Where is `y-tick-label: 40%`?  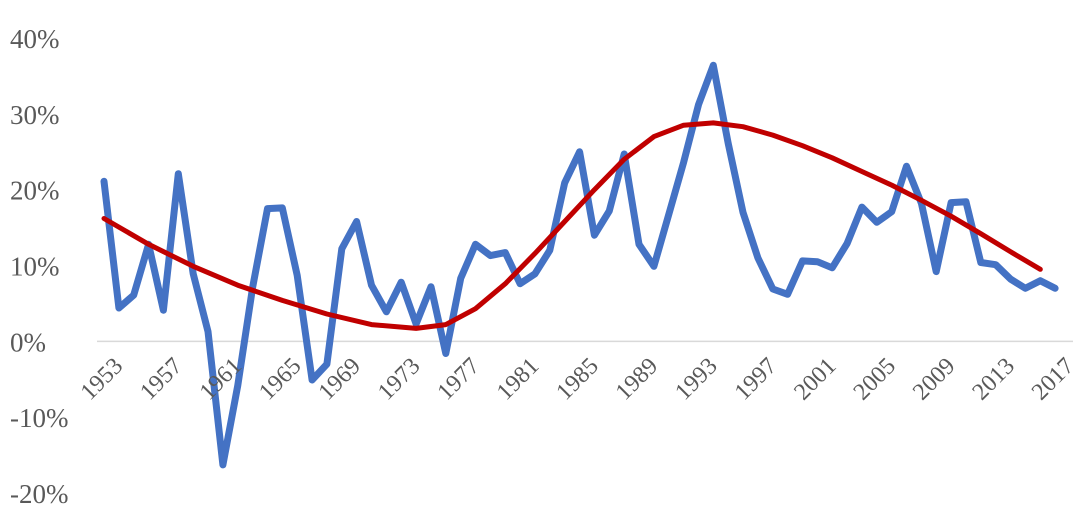
y-tick-label: 40% is located at coordinates (35, 39).